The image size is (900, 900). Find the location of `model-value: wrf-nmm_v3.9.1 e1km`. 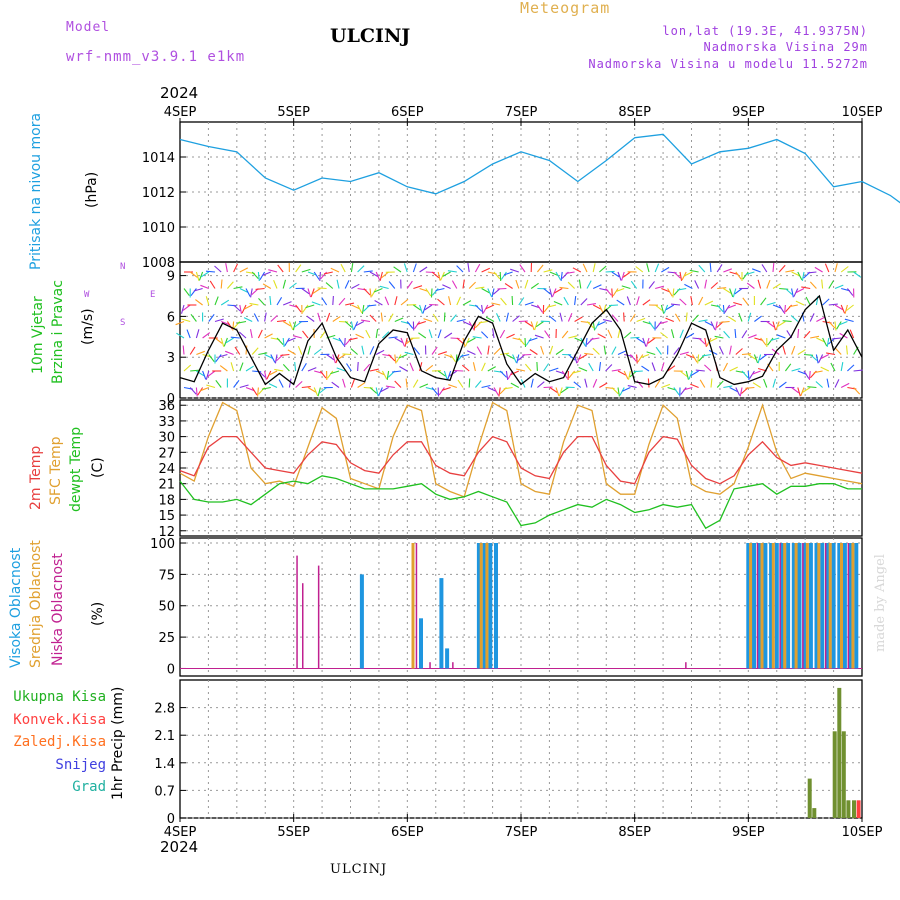

model-value: wrf-nmm_v3.9.1 e1km is located at coordinates (156, 57).